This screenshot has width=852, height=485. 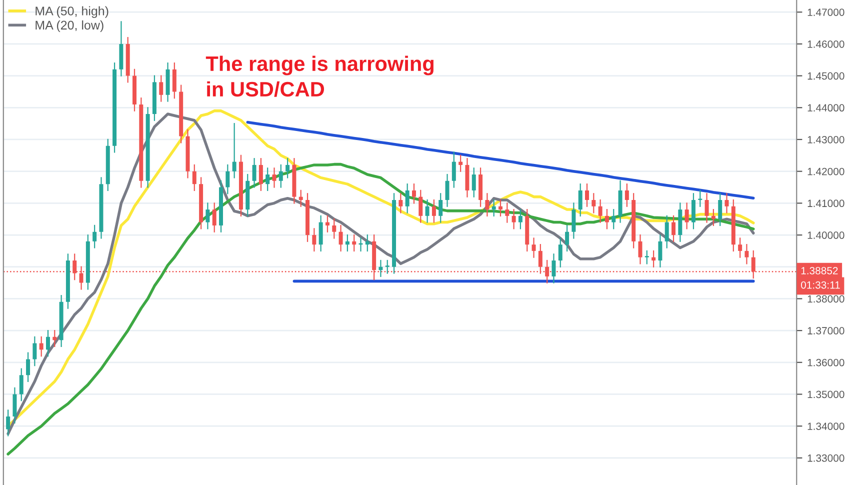 I want to click on y-tick-label: 1.33000, so click(x=826, y=458).